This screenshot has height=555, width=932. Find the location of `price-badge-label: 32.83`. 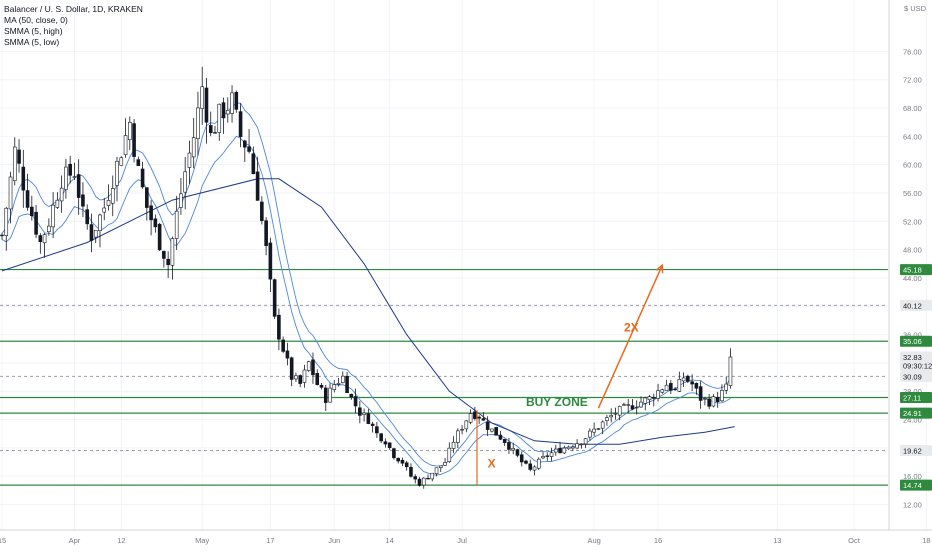

price-badge-label: 32.83 is located at coordinates (912, 357).